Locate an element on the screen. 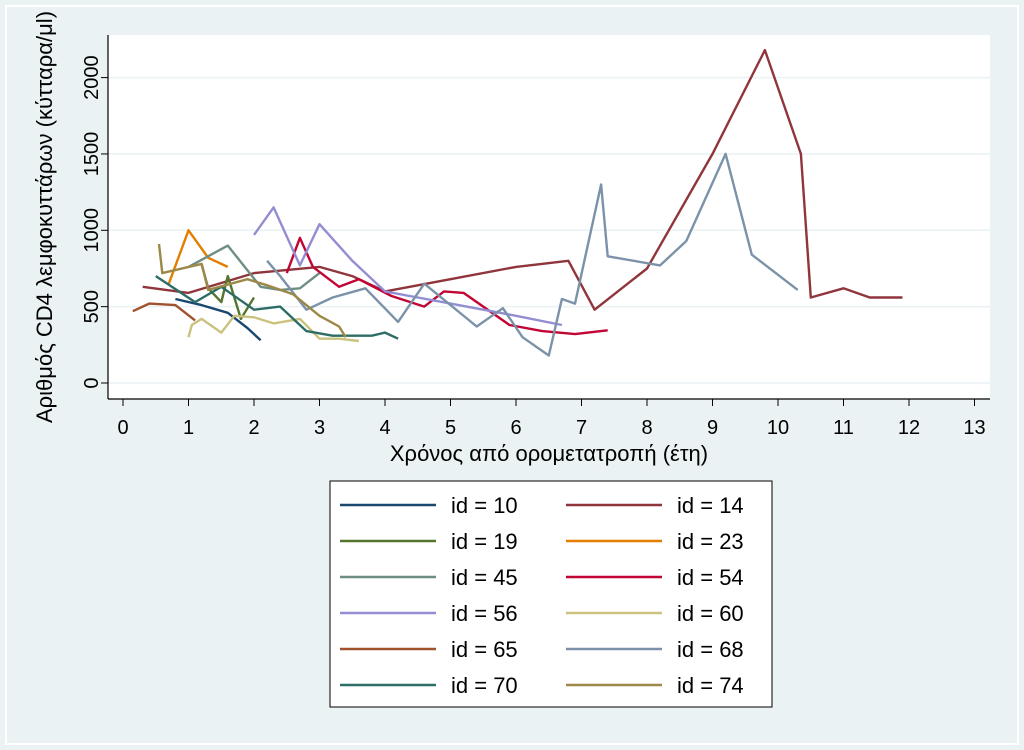 The height and width of the screenshot is (750, 1024). x-tick-label: 11 is located at coordinates (843, 428).